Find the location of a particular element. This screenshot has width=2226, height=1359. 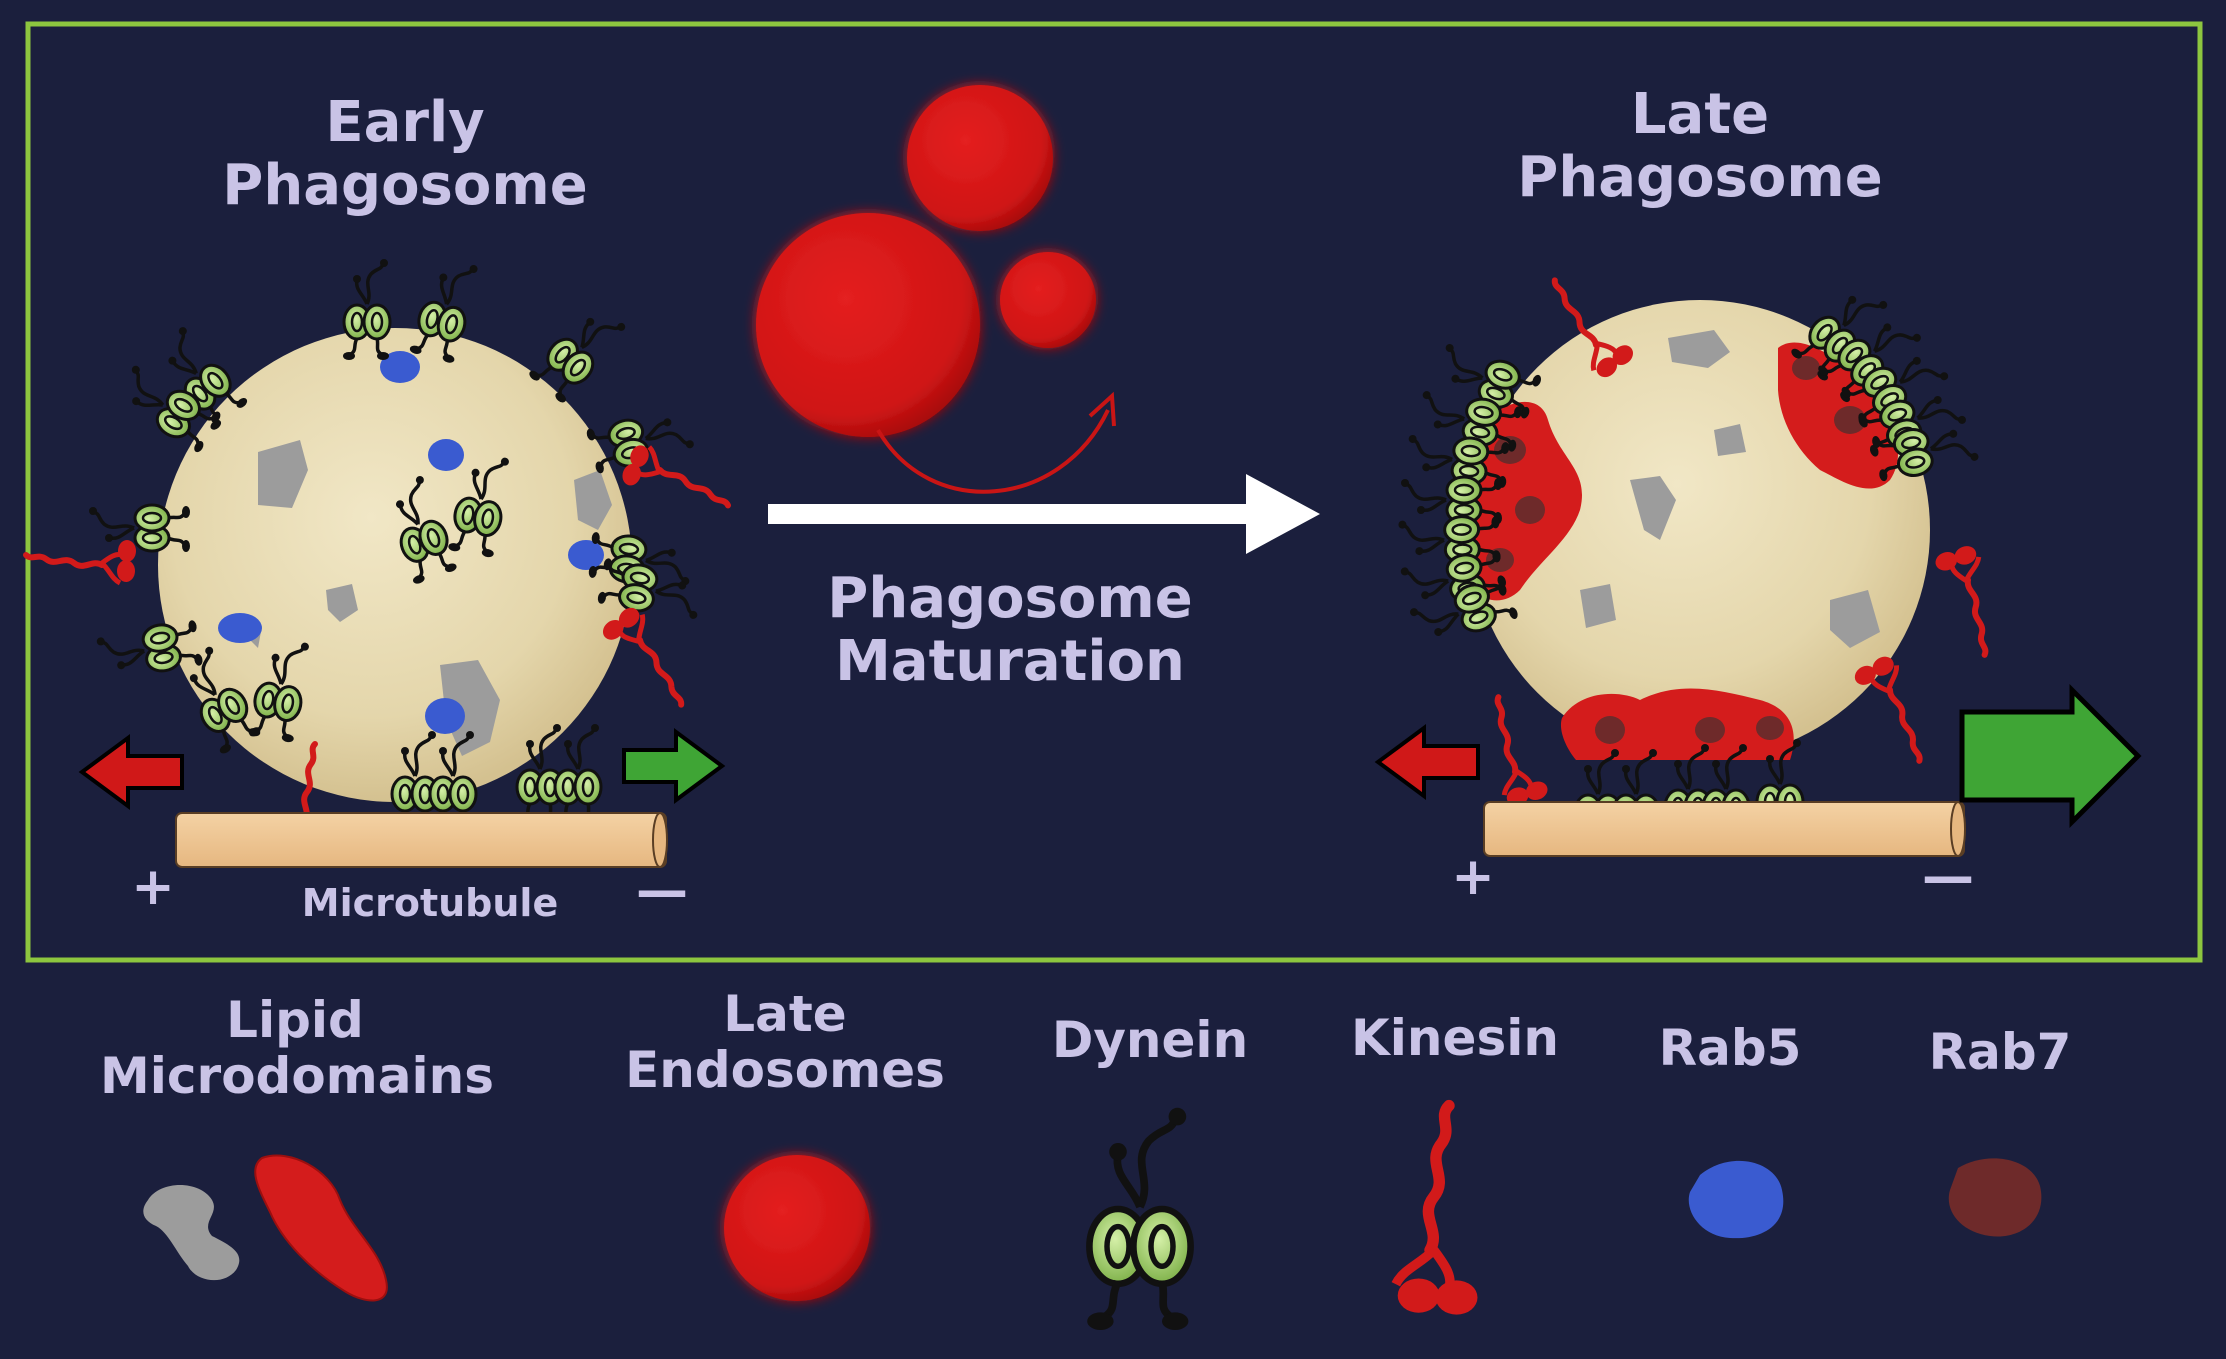

minus-sign-late: — is located at coordinates (1948, 877).